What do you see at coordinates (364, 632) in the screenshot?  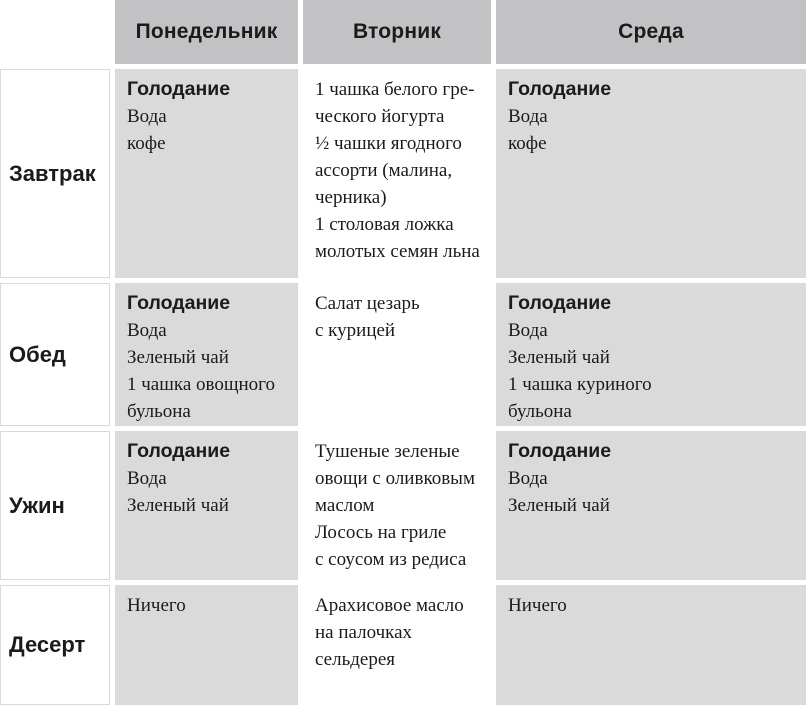 I see `meal-cell-line: на палочках` at bounding box center [364, 632].